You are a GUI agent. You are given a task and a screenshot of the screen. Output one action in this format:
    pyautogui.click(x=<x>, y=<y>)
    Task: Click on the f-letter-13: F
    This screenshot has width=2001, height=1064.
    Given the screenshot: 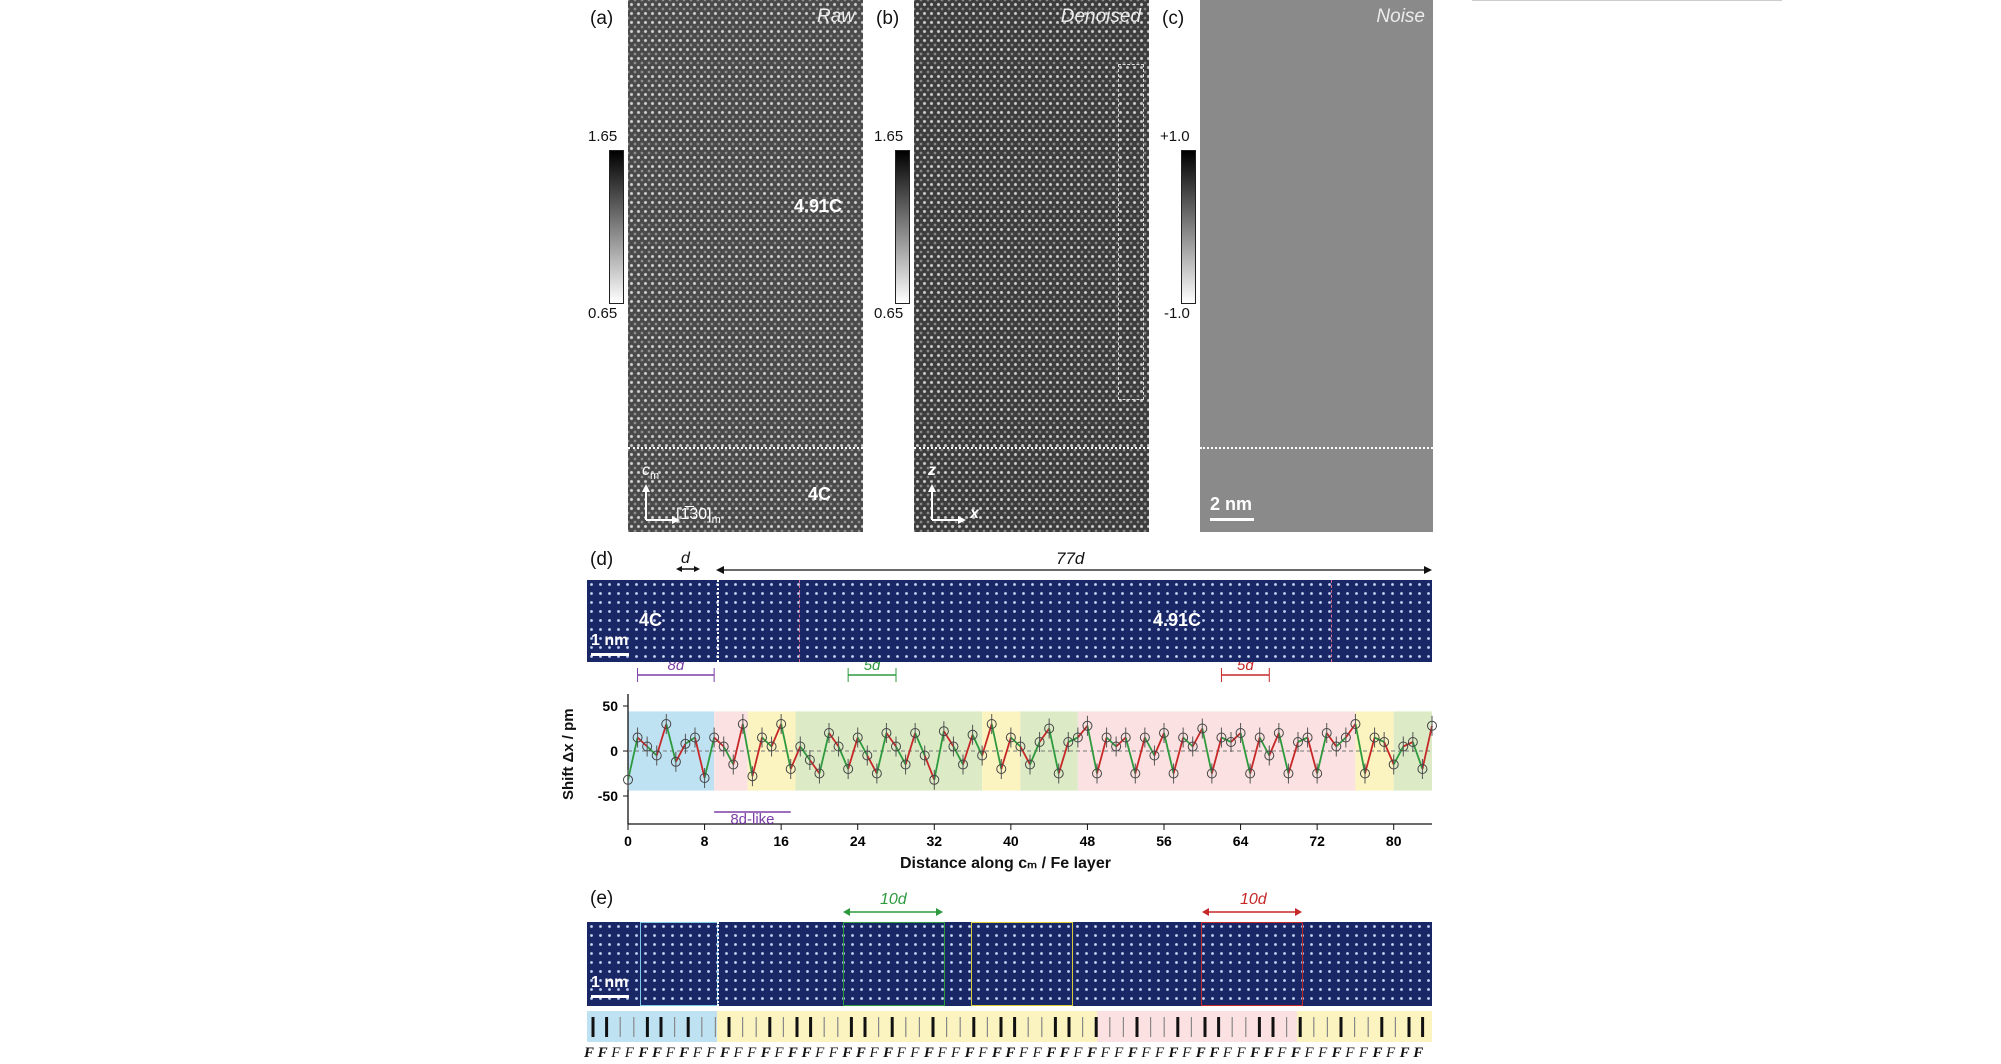 What is the action you would take?
    pyautogui.click(x=765, y=1053)
    